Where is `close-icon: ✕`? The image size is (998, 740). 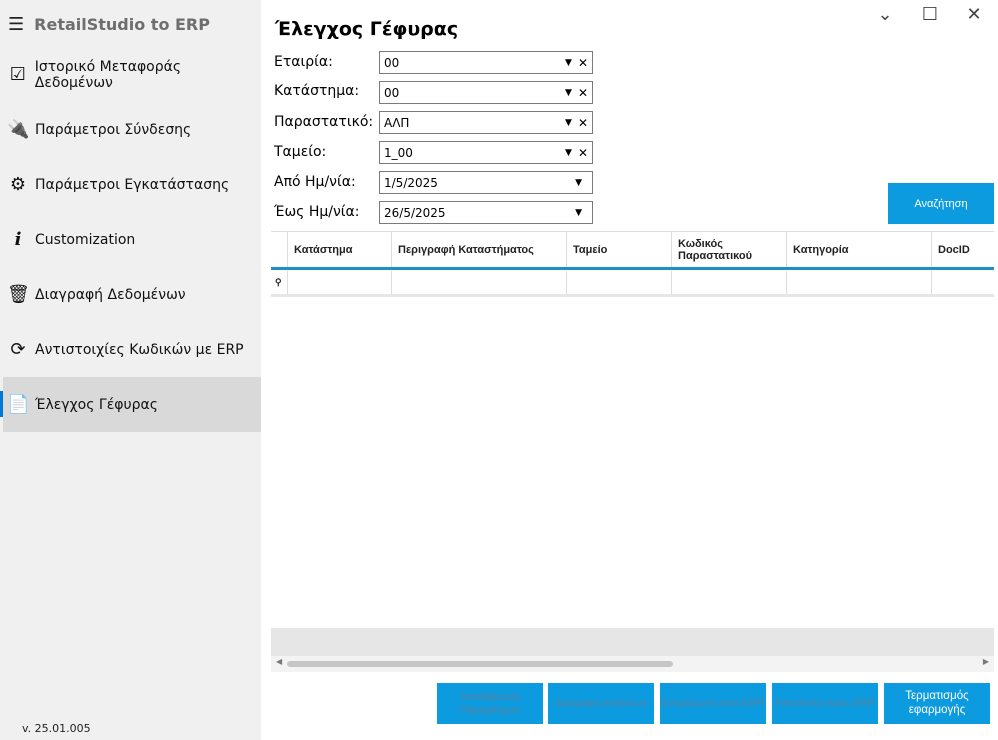 close-icon: ✕ is located at coordinates (974, 14).